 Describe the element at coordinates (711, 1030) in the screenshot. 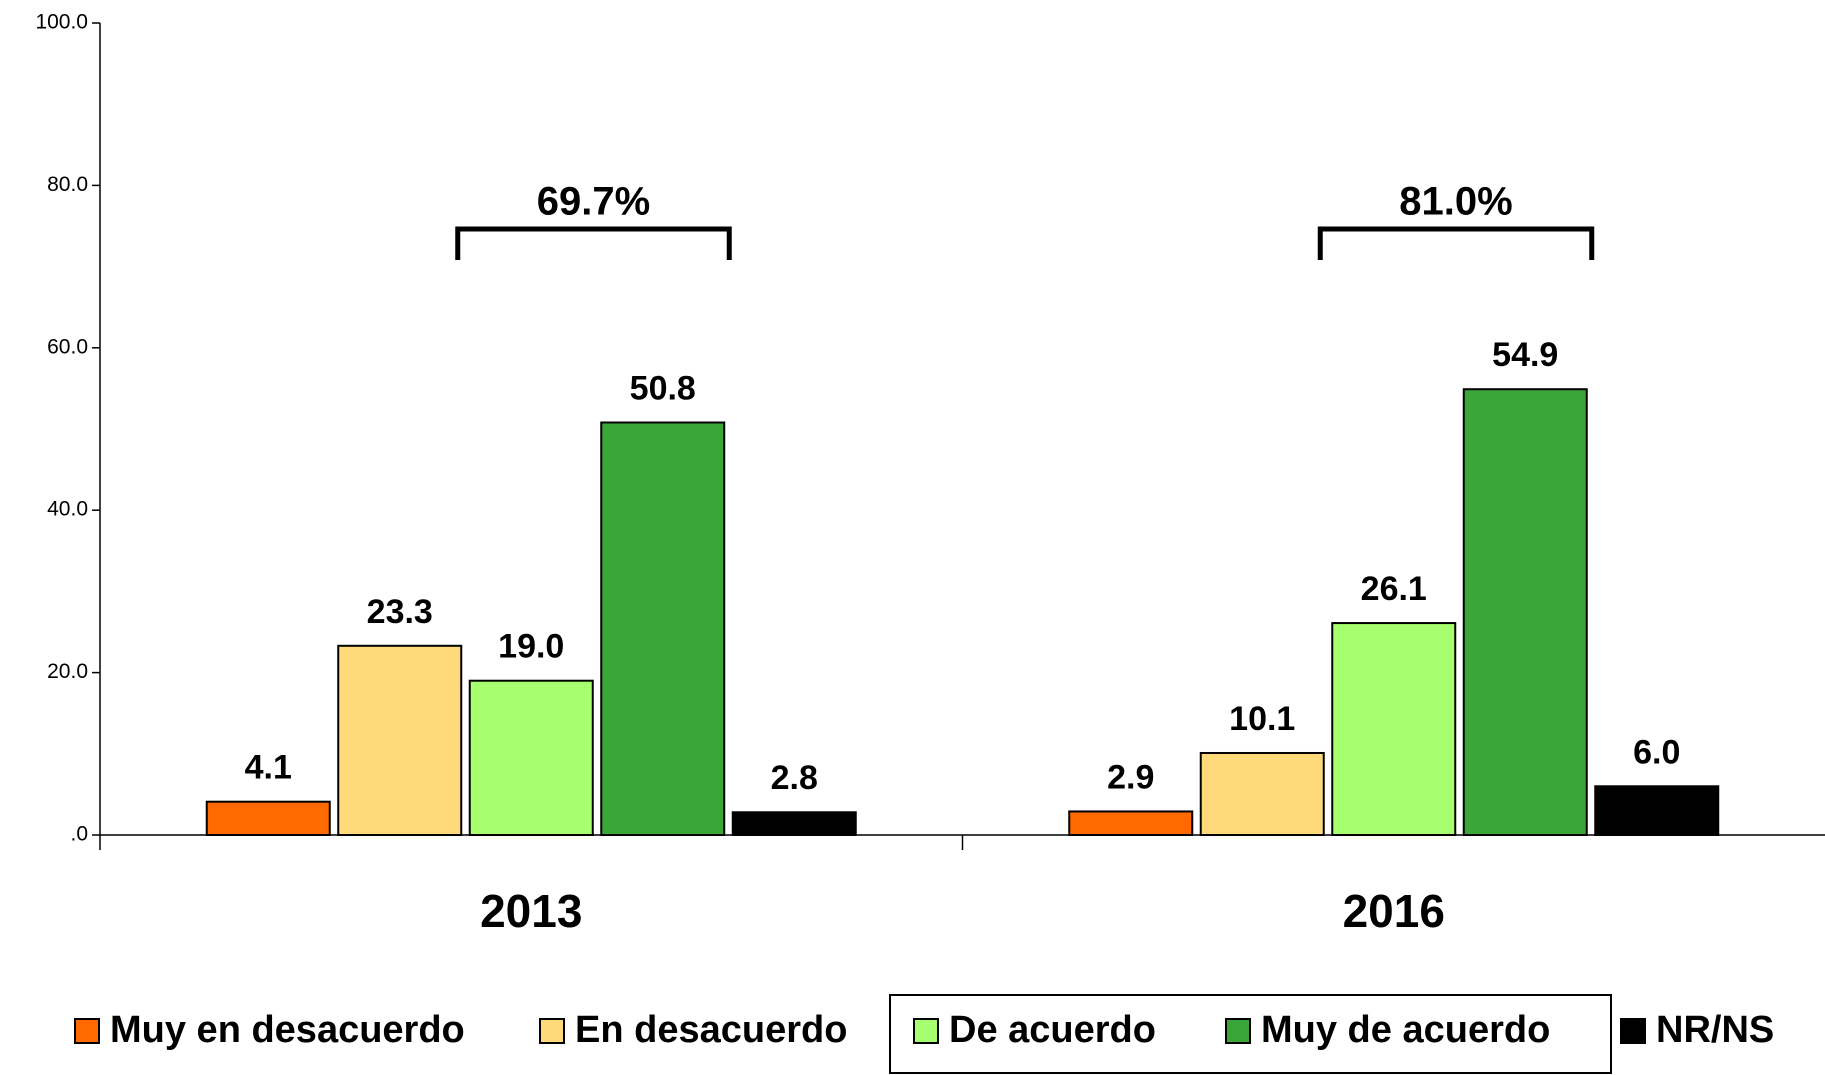

I see `legend-label: En desacuerdo` at that location.